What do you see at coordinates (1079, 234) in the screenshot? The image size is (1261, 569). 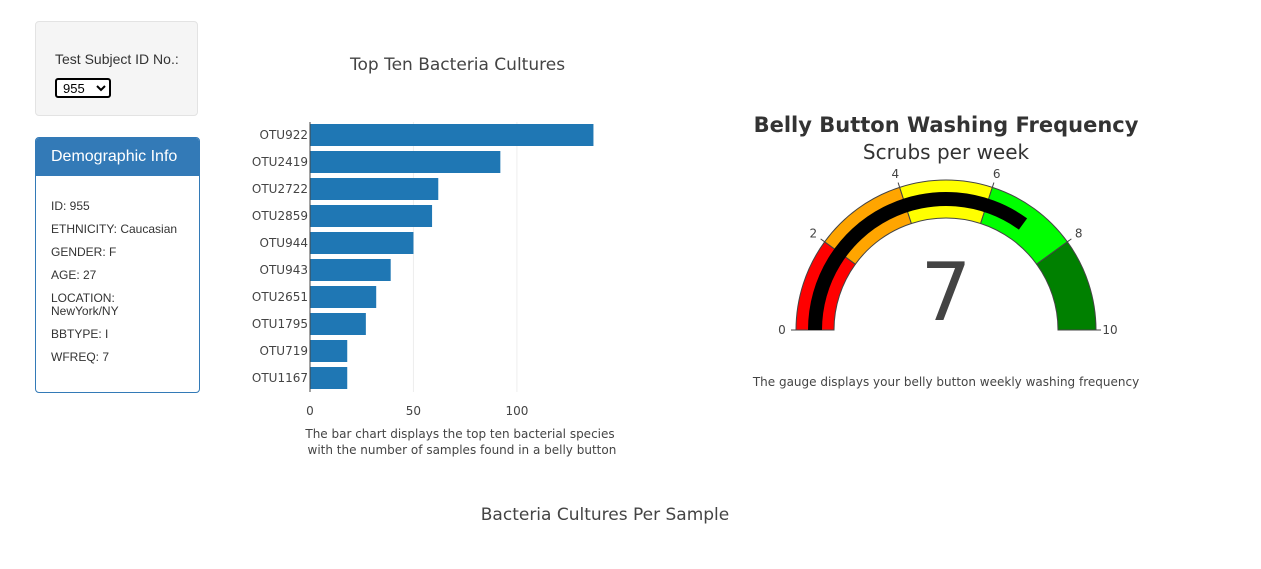 I see `gauge-tick-label: 8` at bounding box center [1079, 234].